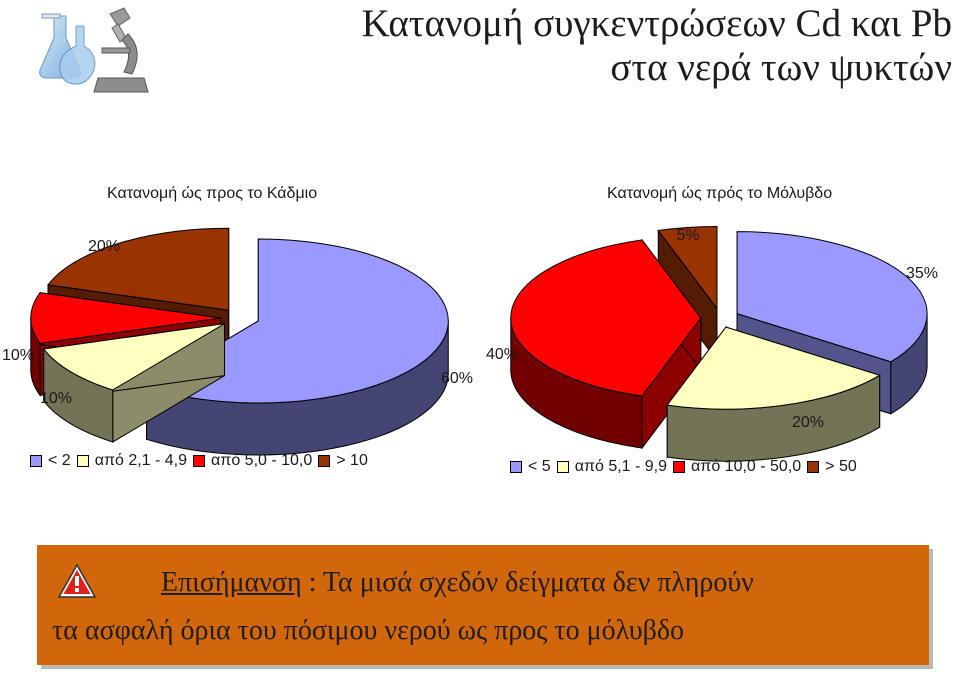  What do you see at coordinates (538, 582) in the screenshot?
I see `note-text-1: Τα μισά σχεδόν δείγματα δεν πληρούν` at bounding box center [538, 582].